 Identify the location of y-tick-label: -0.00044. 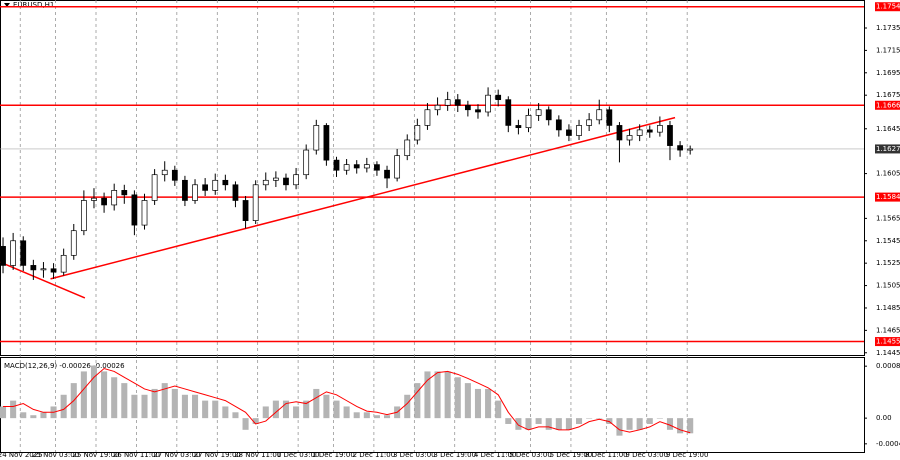
(888, 444).